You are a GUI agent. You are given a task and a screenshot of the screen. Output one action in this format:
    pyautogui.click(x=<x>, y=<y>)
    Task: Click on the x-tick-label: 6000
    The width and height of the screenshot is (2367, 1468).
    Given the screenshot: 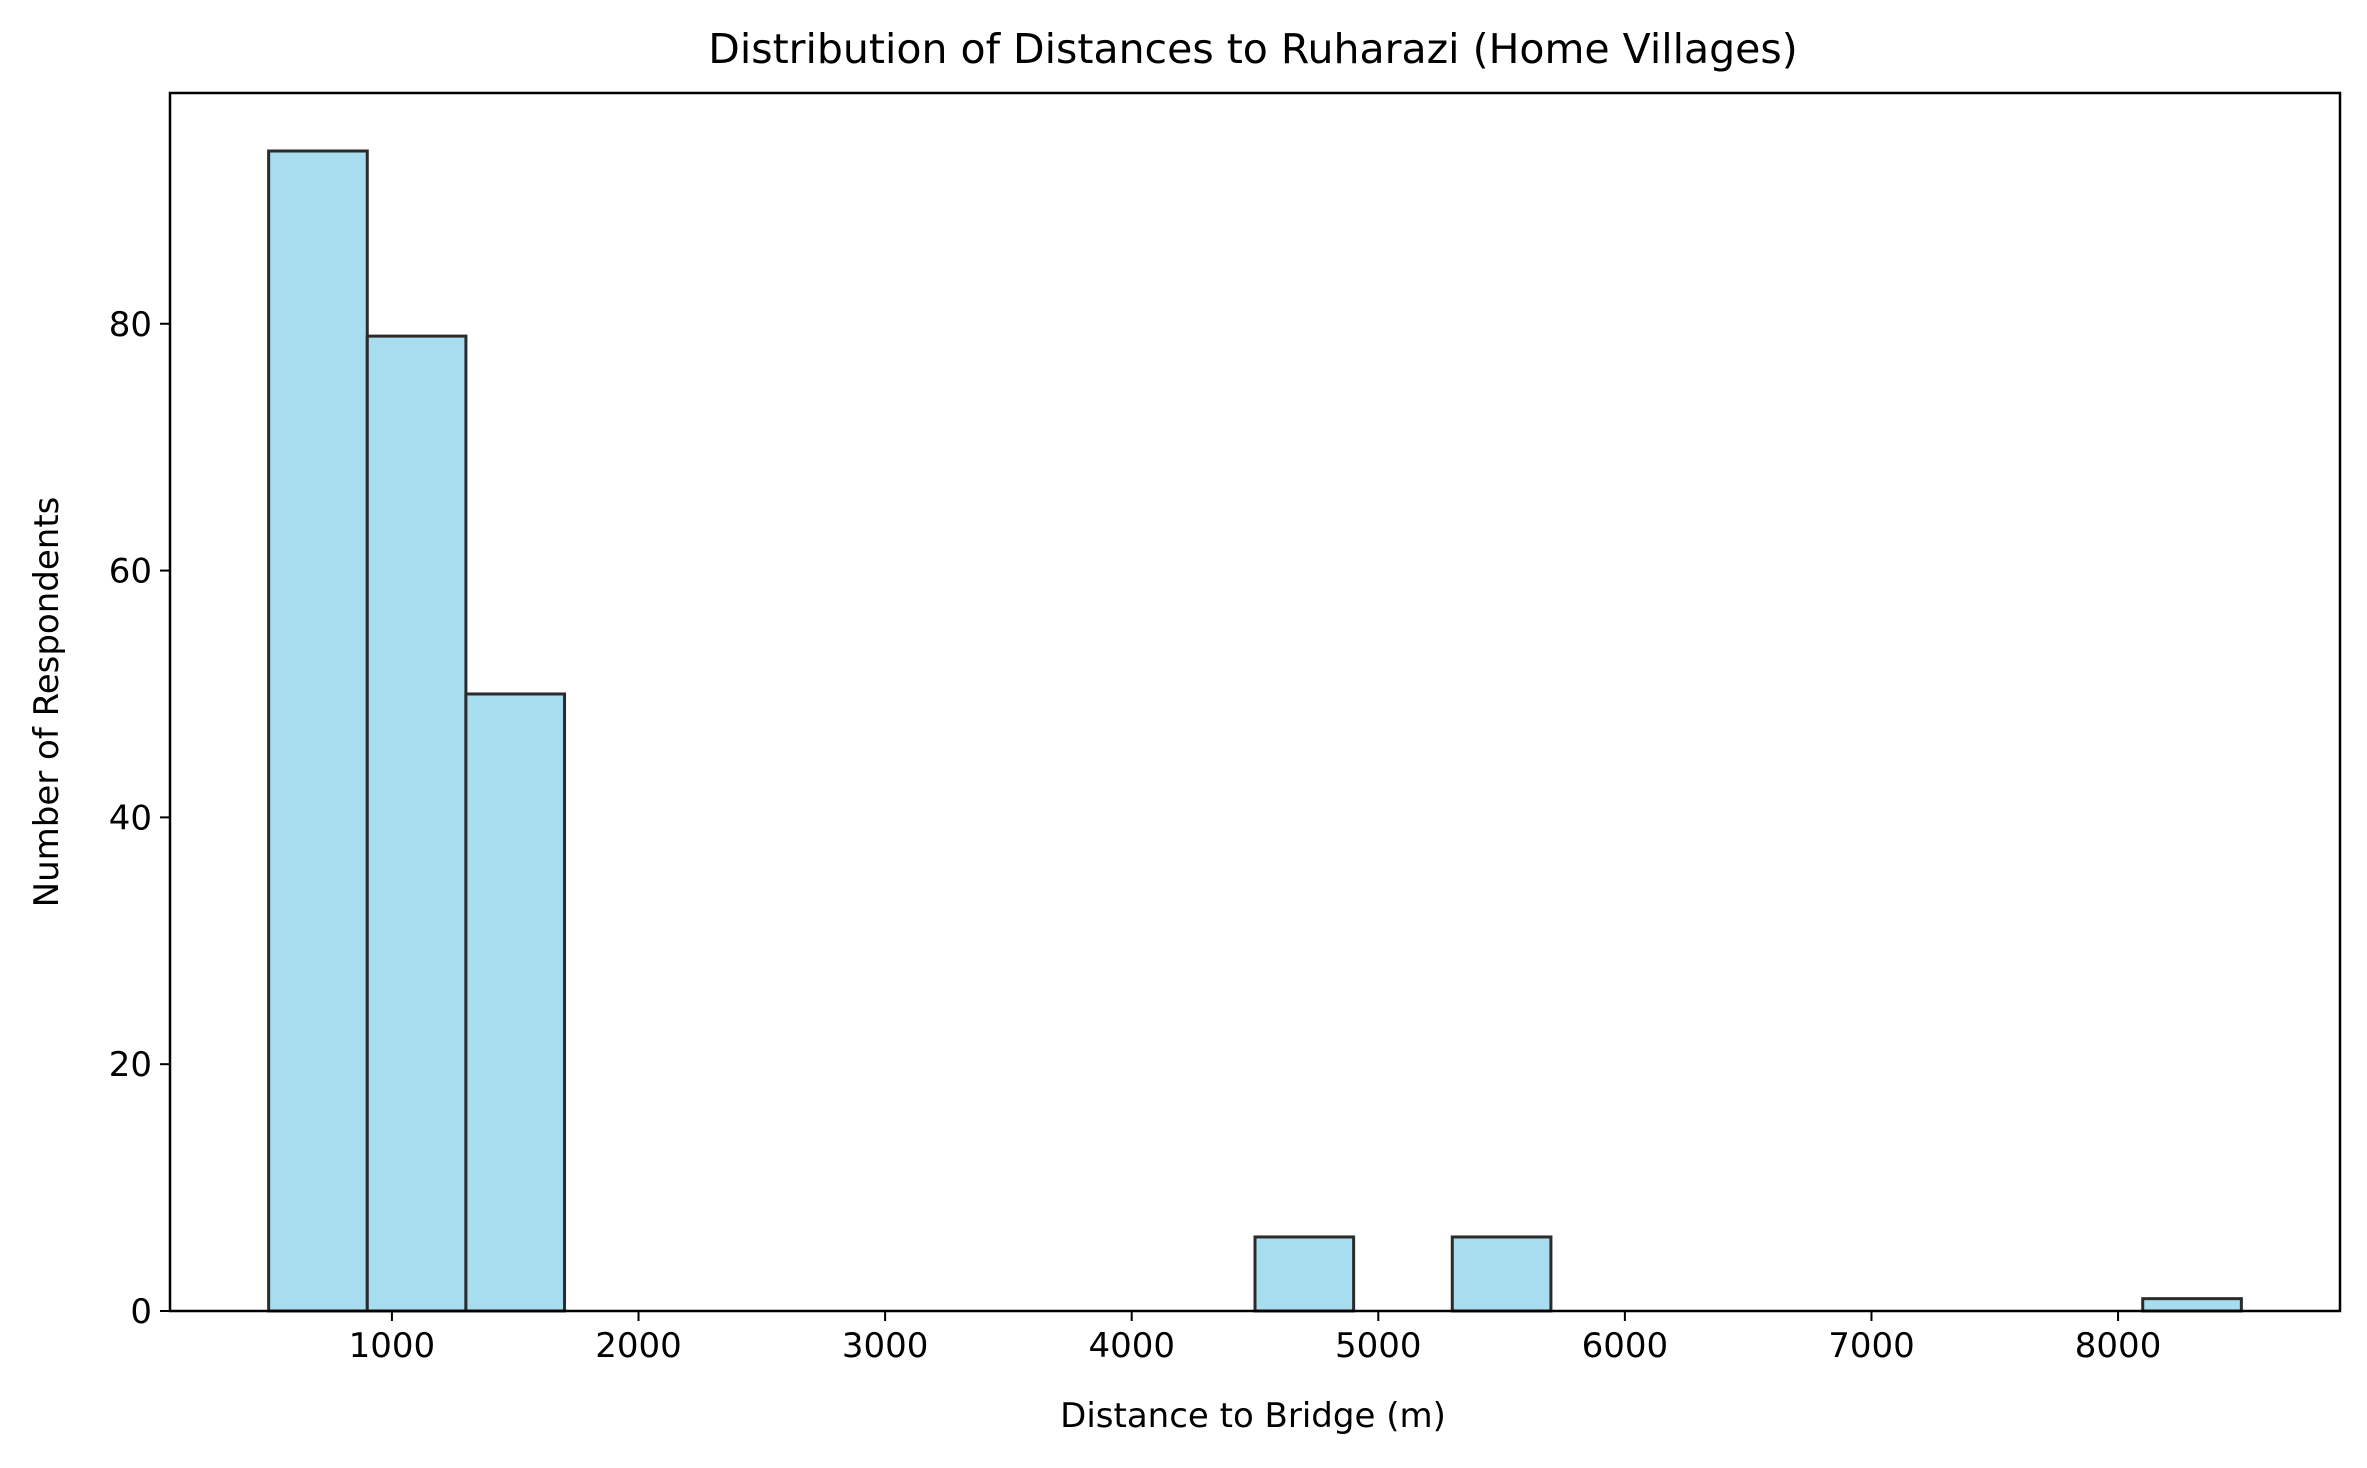 What is the action you would take?
    pyautogui.click(x=1625, y=1346)
    